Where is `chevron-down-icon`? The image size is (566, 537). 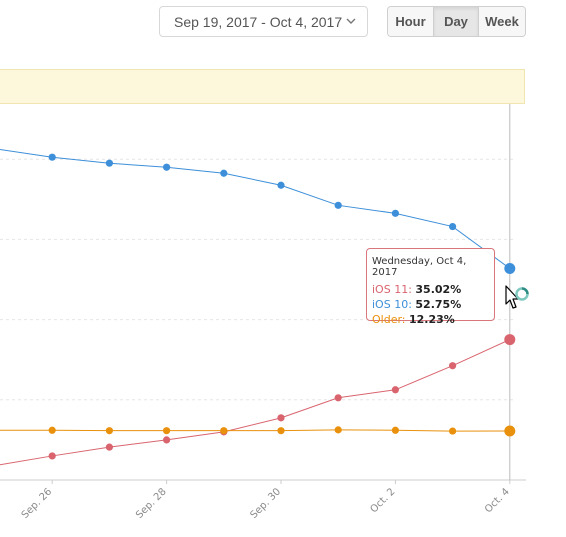 chevron-down-icon is located at coordinates (351, 21).